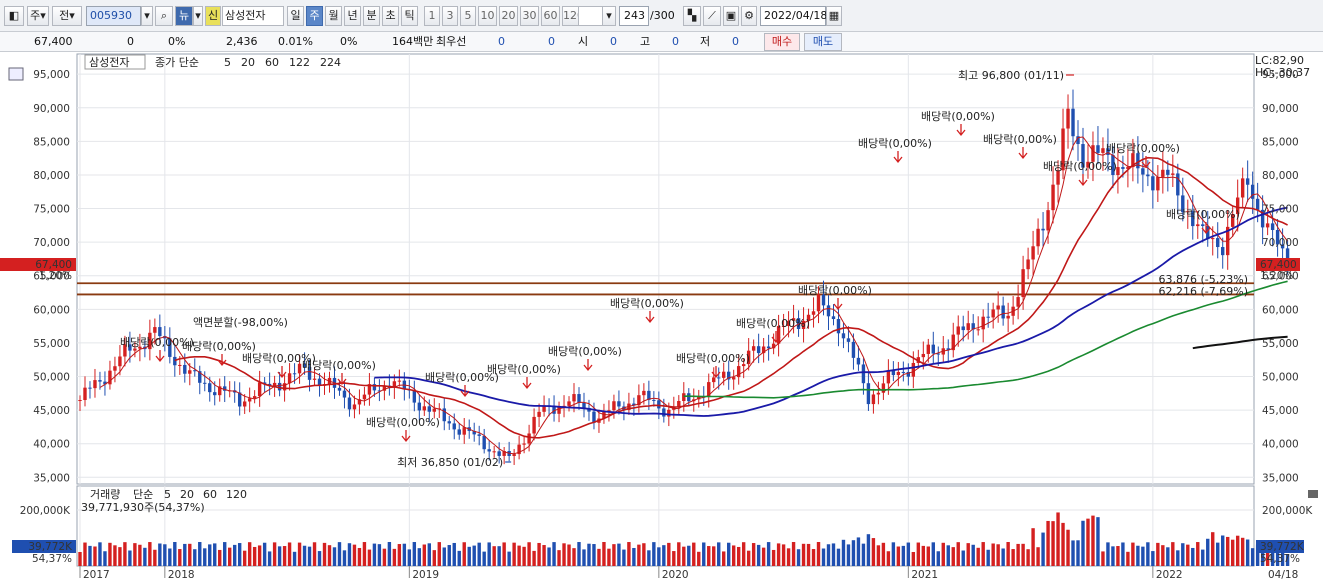 This screenshot has width=1323, height=584. Describe the element at coordinates (834, 16) in the screenshot. I see `calendar-icon: ▦` at that location.